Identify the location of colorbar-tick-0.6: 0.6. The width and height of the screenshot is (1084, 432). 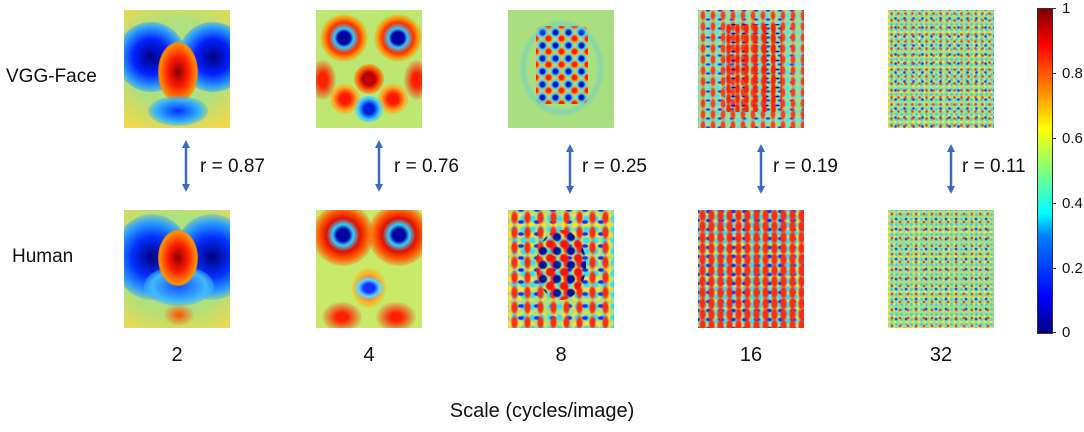
(1072, 138).